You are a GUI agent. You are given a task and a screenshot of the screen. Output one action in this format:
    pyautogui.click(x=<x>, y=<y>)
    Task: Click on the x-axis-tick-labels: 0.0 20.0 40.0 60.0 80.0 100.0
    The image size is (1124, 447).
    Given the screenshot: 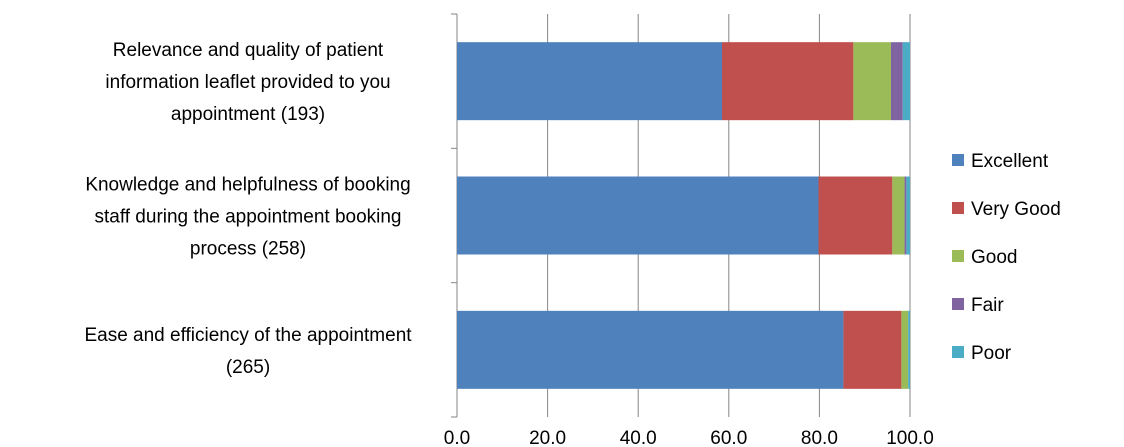 What is the action you would take?
    pyautogui.click(x=689, y=437)
    